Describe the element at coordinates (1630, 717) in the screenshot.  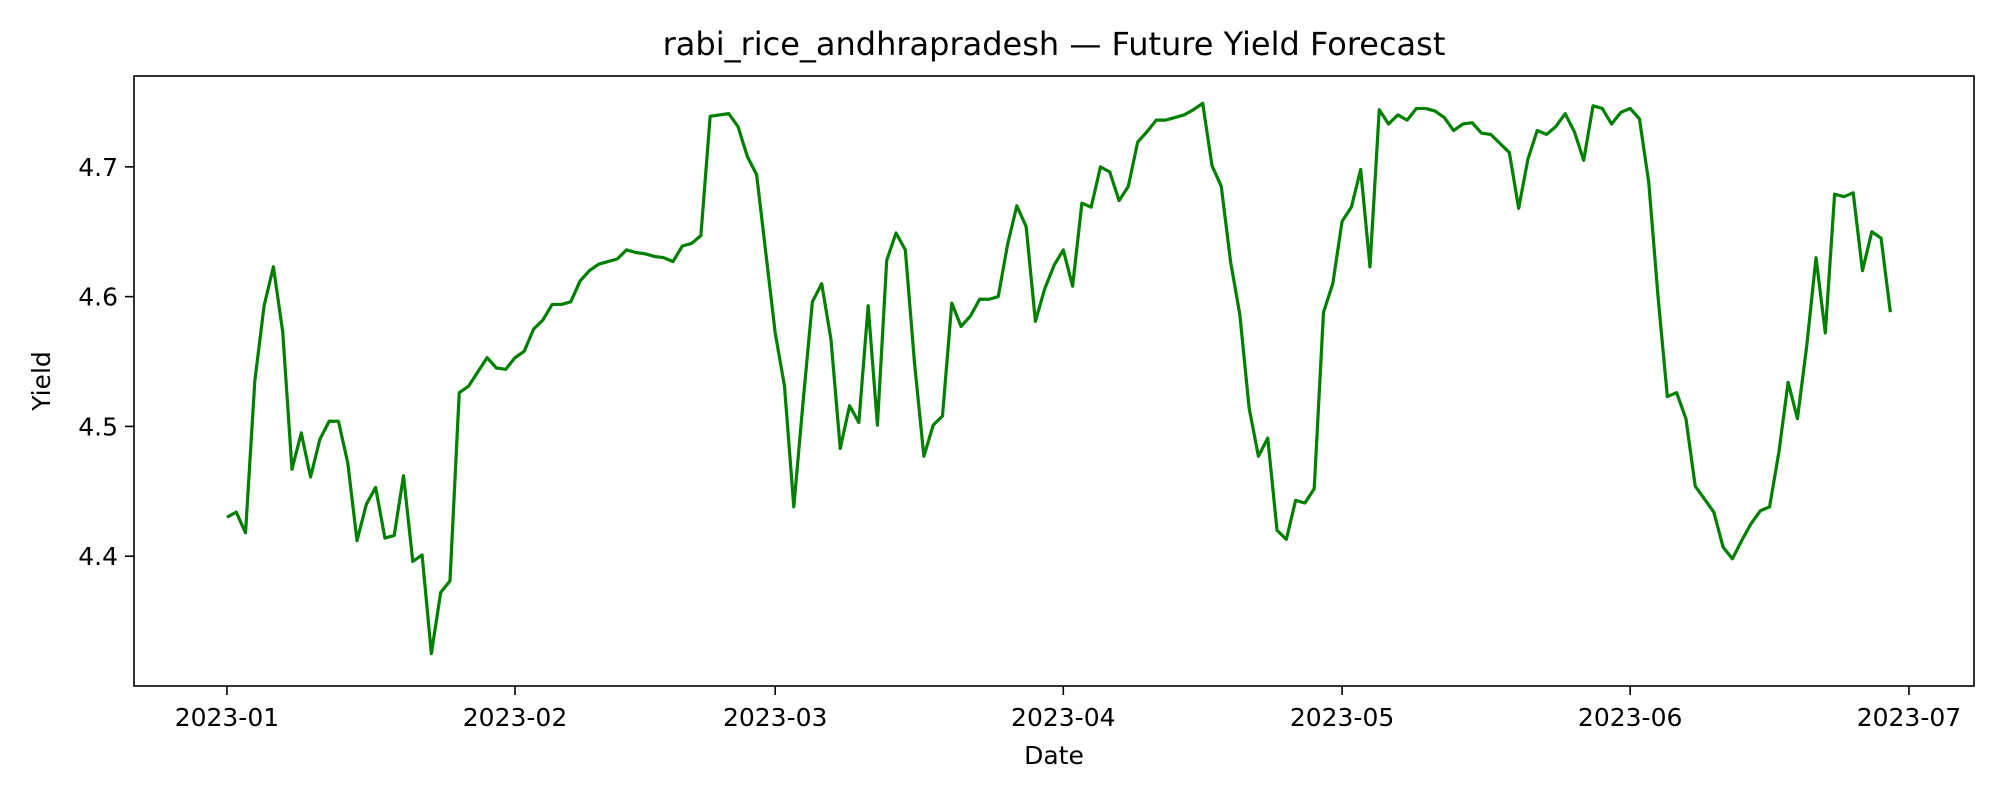
I see `x-tick-label: 2023-06` at that location.